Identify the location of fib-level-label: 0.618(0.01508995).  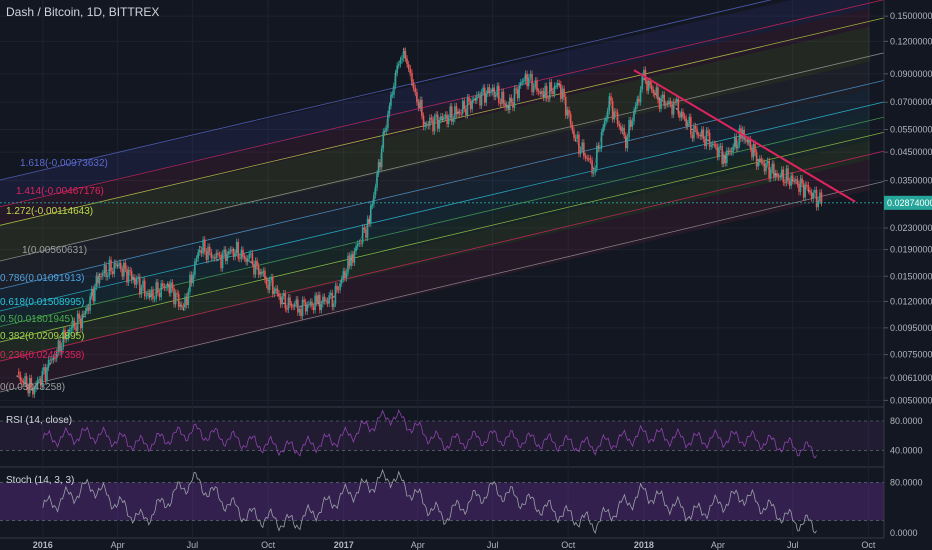
(42, 302).